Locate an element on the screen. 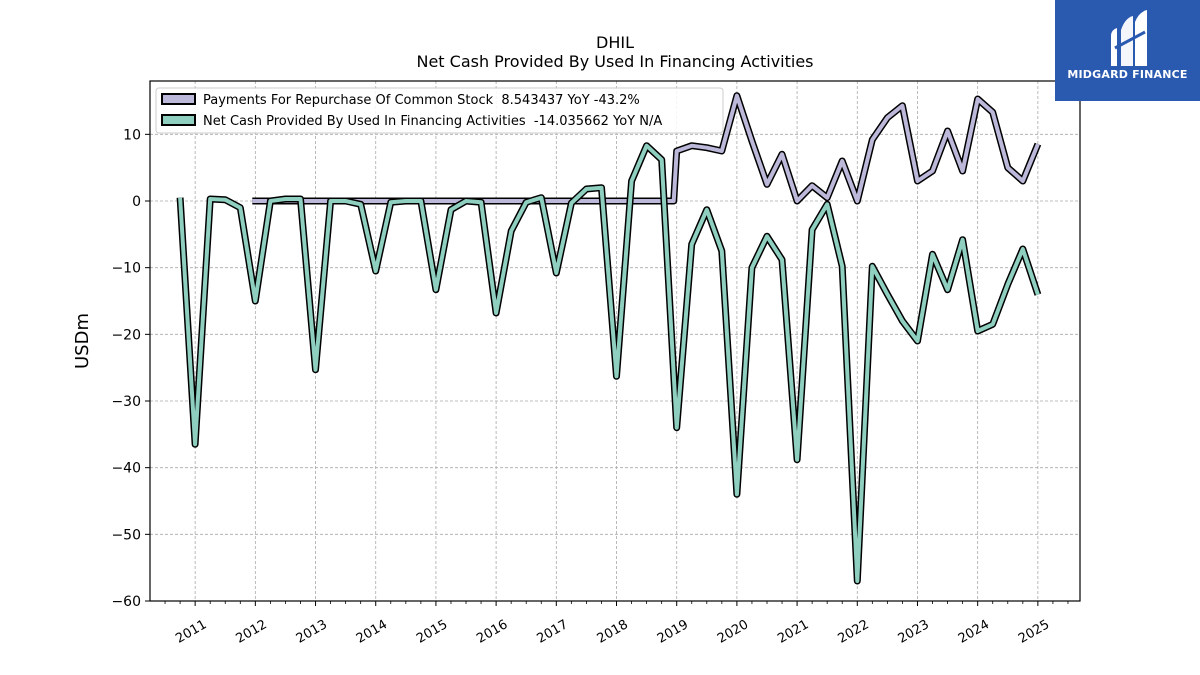  y-axis-label: USDm is located at coordinates (82, 341).